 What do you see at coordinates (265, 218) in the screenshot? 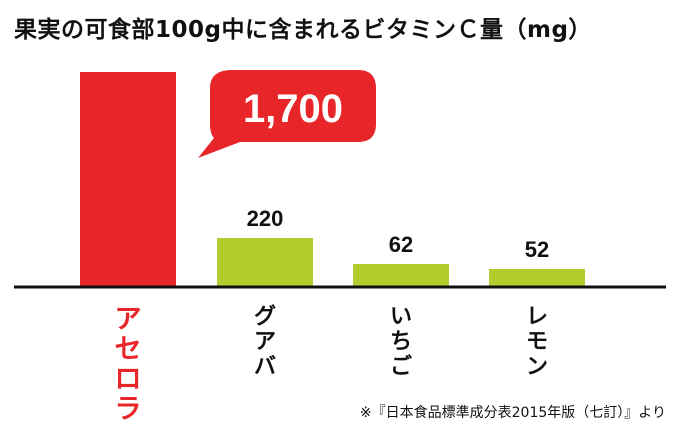
I see `value-label-2: 220` at bounding box center [265, 218].